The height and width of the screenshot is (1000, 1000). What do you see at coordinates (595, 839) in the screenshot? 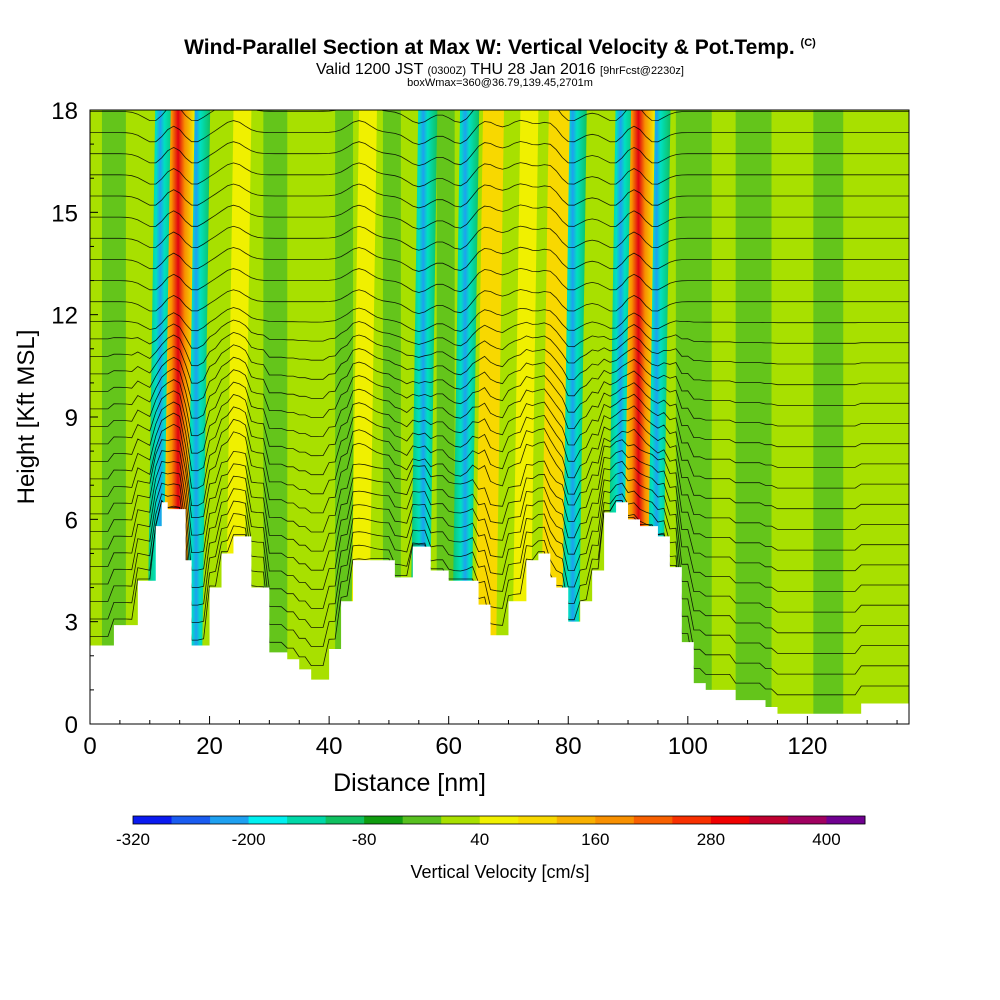
I see `colorbar-tick-label: 160` at bounding box center [595, 839].